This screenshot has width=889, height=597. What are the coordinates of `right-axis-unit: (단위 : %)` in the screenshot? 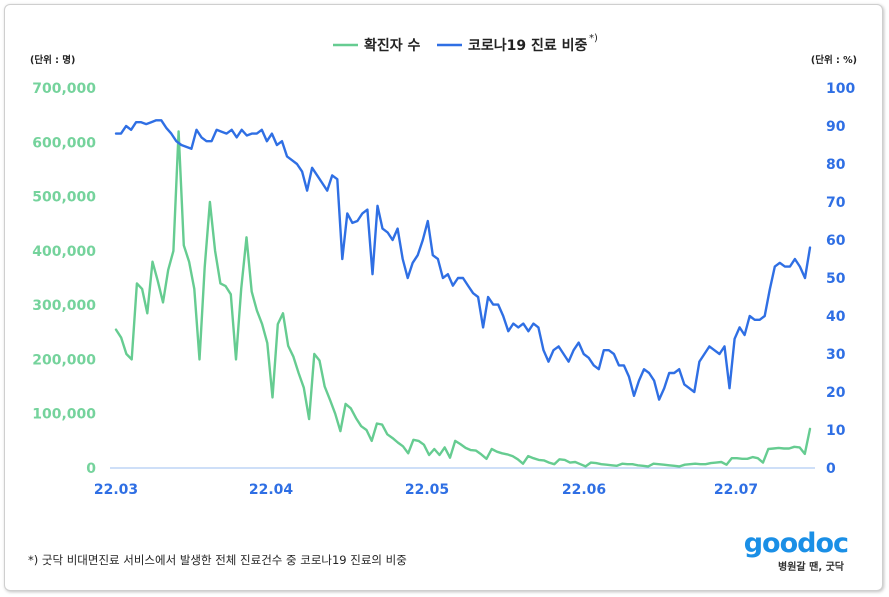 It's located at (834, 60).